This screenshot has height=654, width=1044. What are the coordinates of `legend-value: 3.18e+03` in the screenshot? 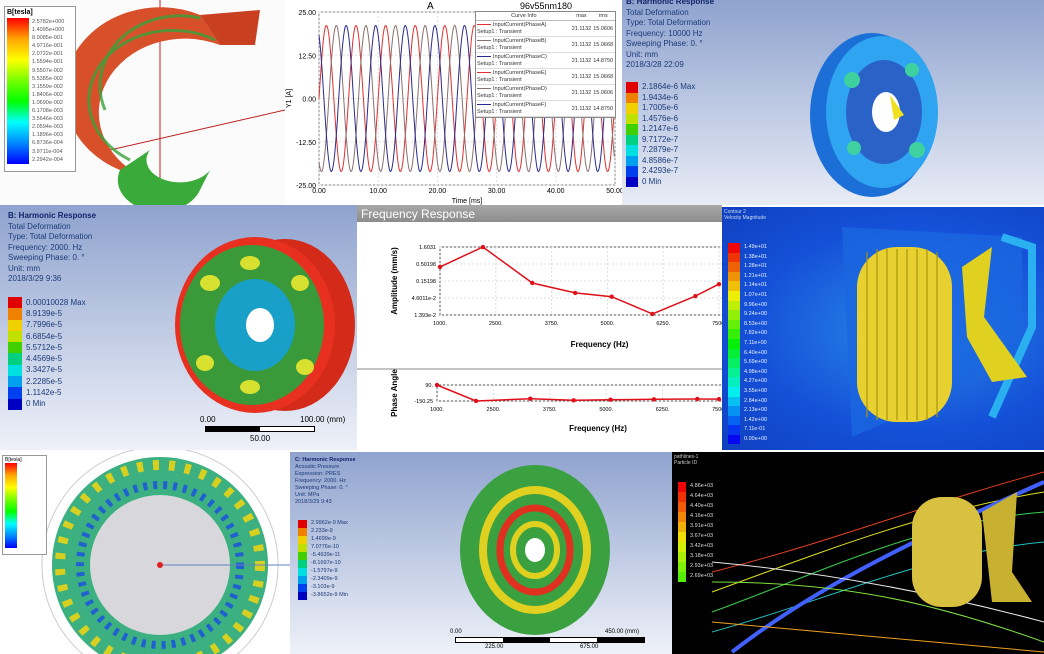 It's located at (702, 556).